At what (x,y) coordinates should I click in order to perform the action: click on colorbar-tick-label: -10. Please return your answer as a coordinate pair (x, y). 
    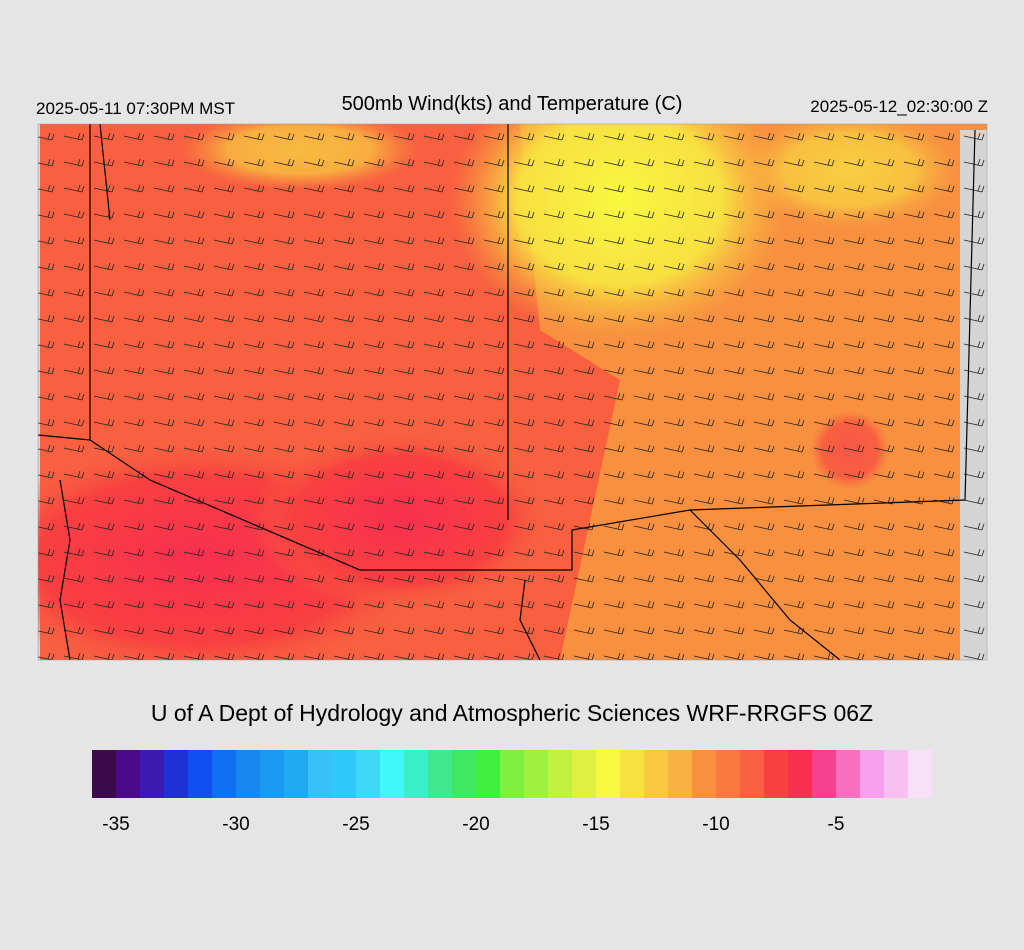
    Looking at the image, I should click on (715, 824).